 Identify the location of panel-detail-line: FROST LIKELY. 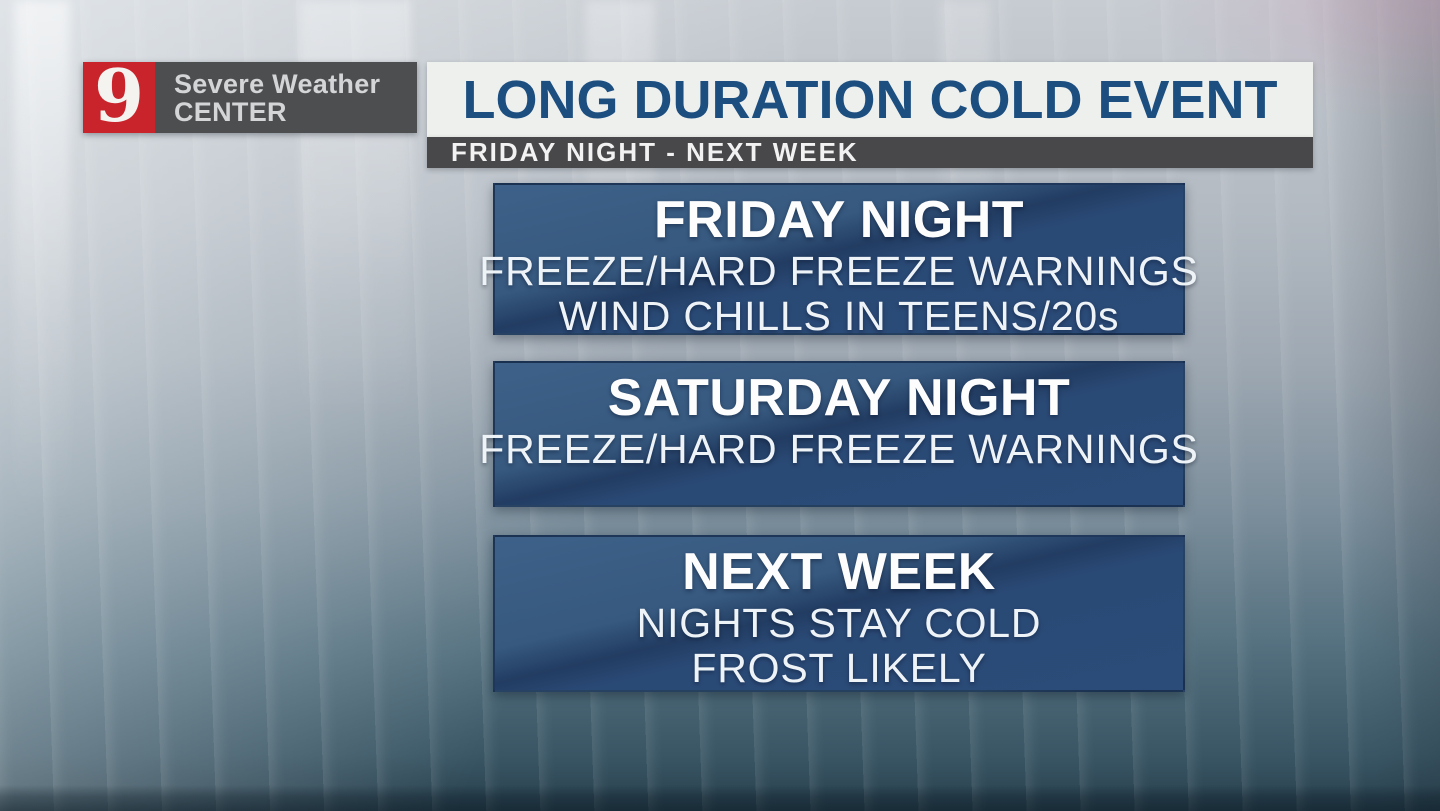
(839, 668).